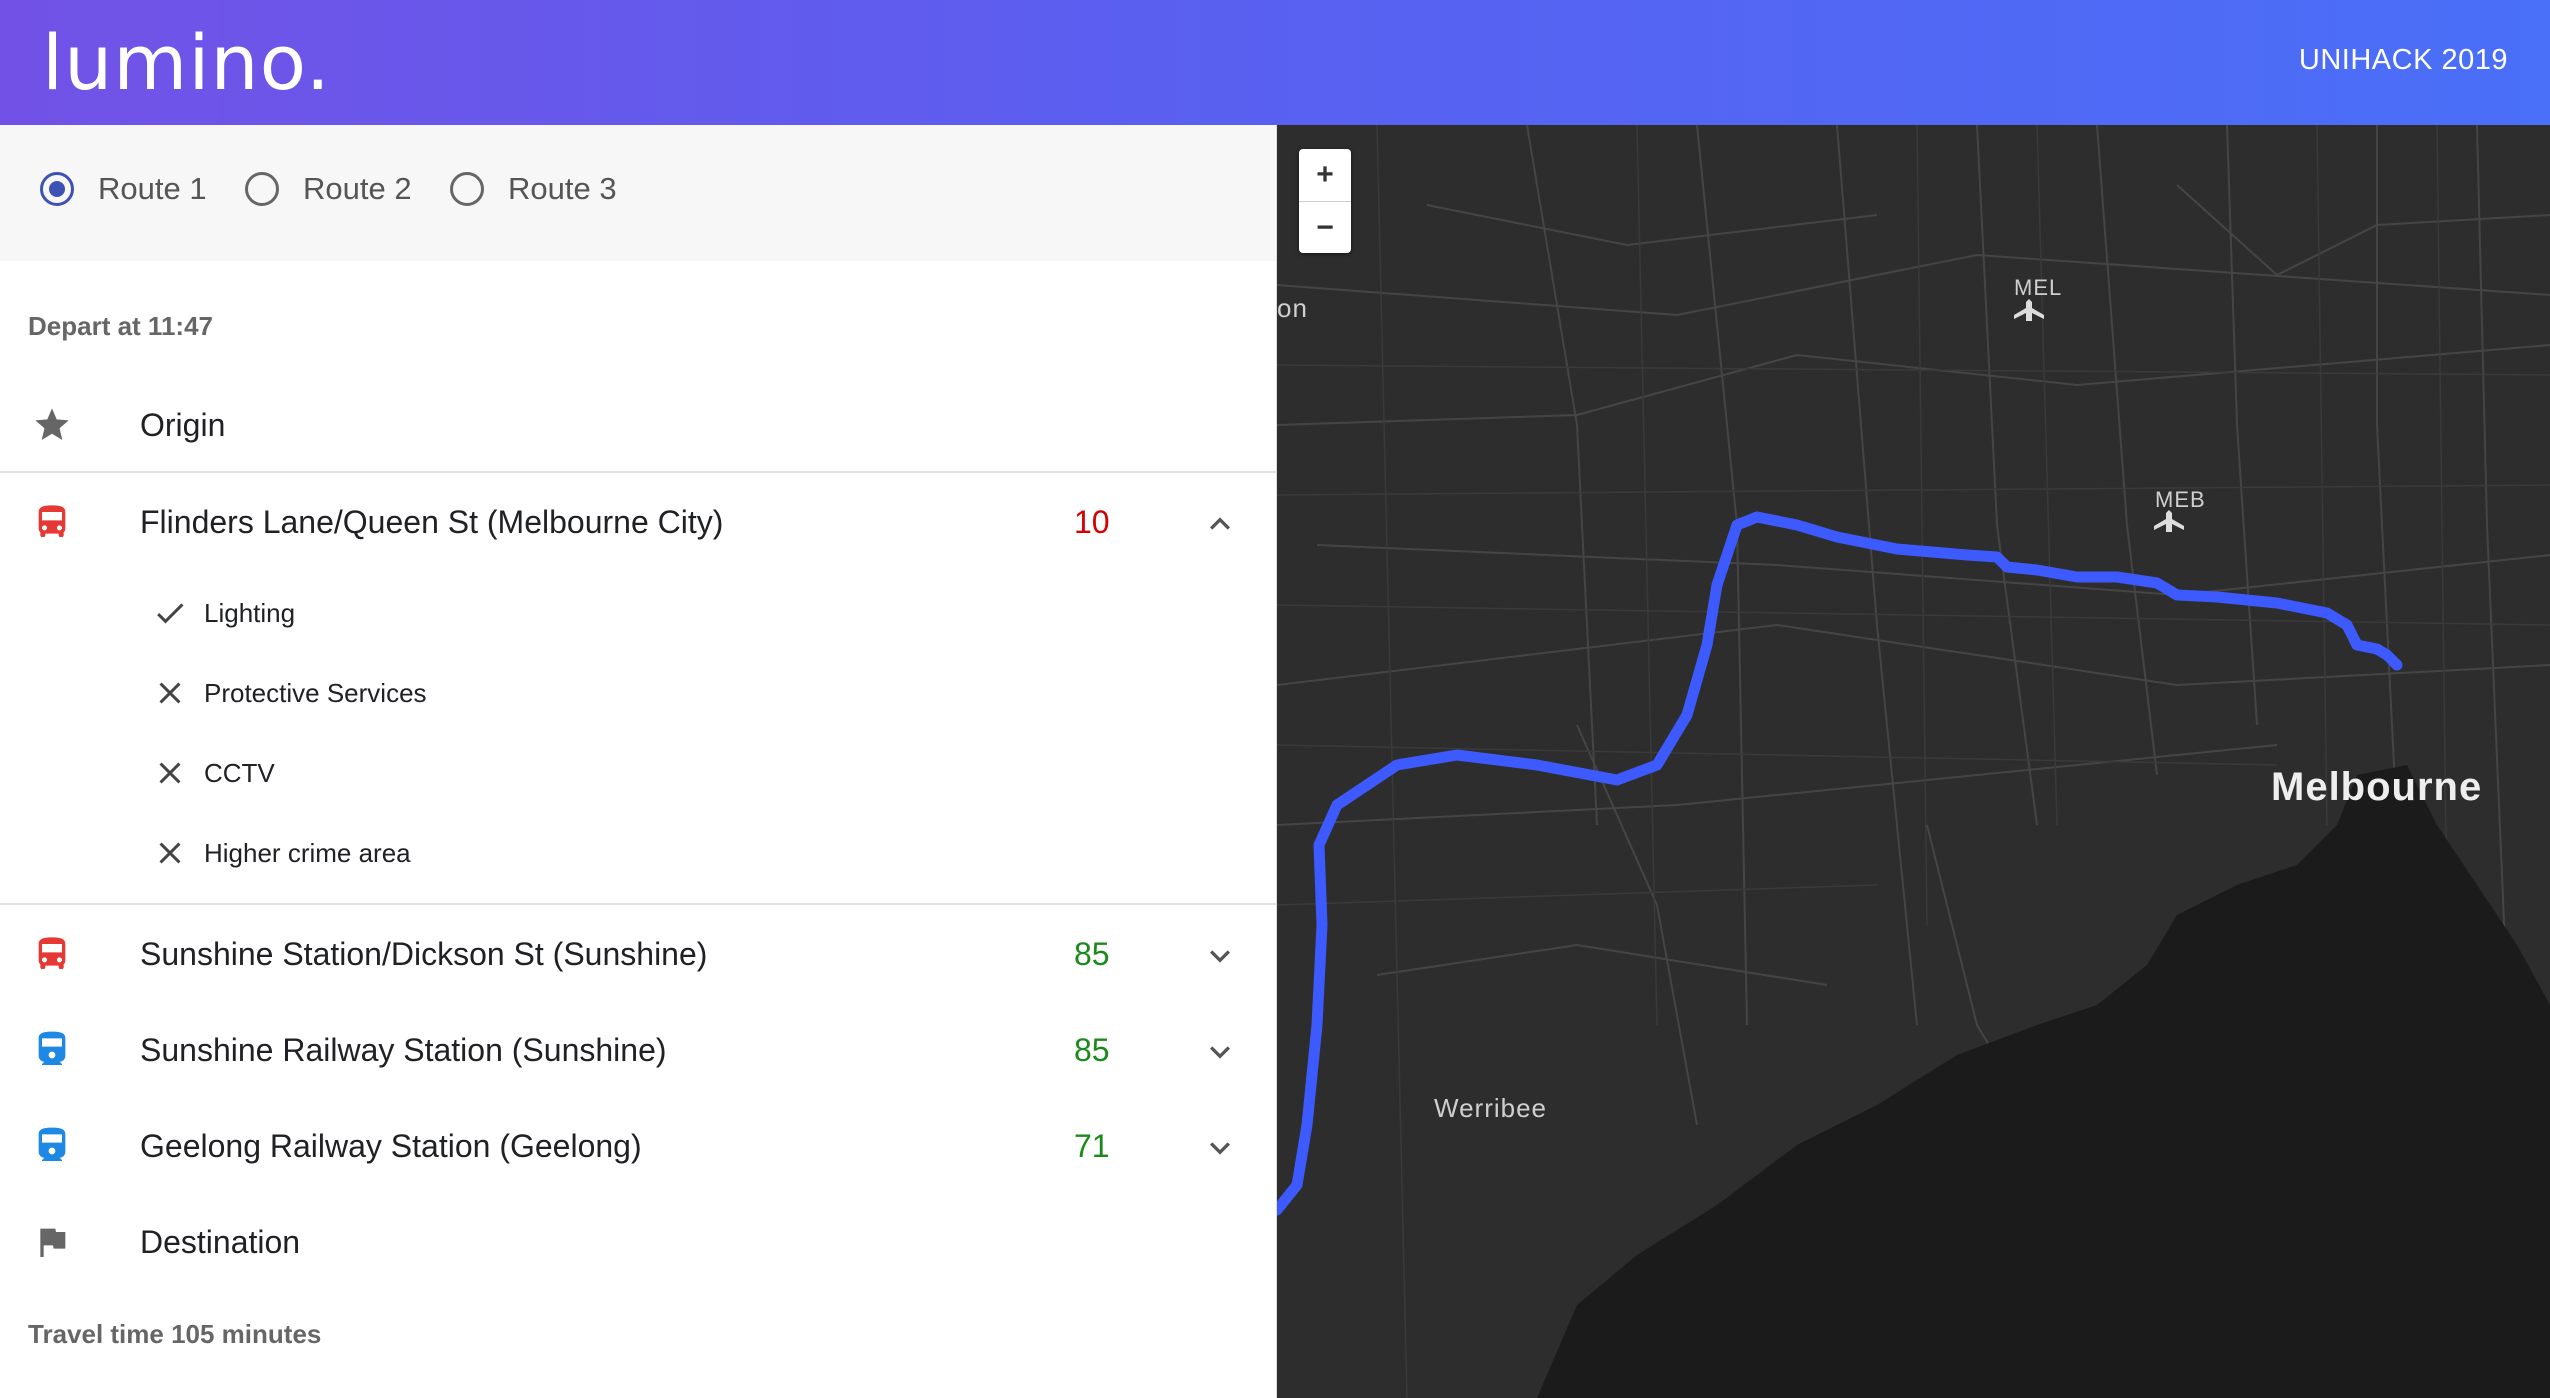 The image size is (2550, 1398). Describe the element at coordinates (424, 954) in the screenshot. I see `stop-label: Sunshine Station/Dickson St (Sunshine)` at that location.